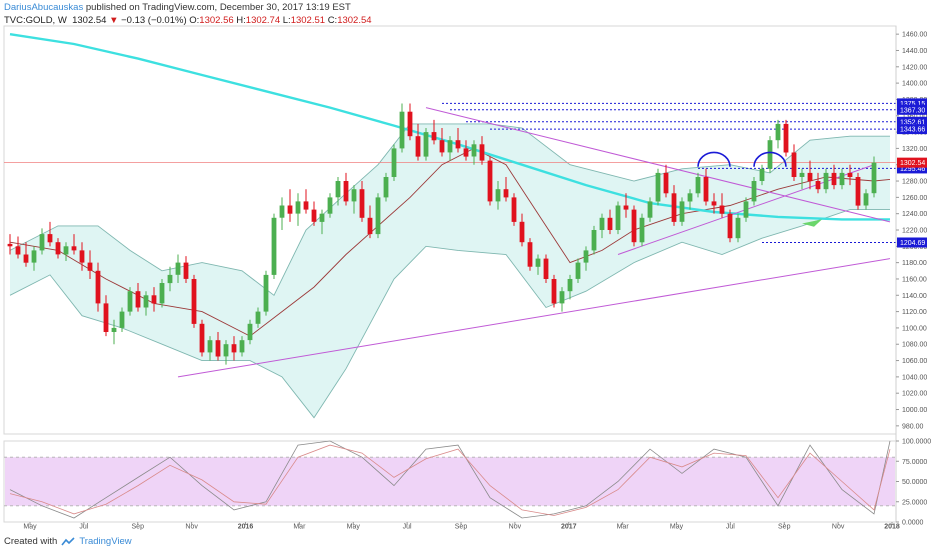  What do you see at coordinates (623, 527) in the screenshot?
I see `x-tick-label: Mar` at bounding box center [623, 527].